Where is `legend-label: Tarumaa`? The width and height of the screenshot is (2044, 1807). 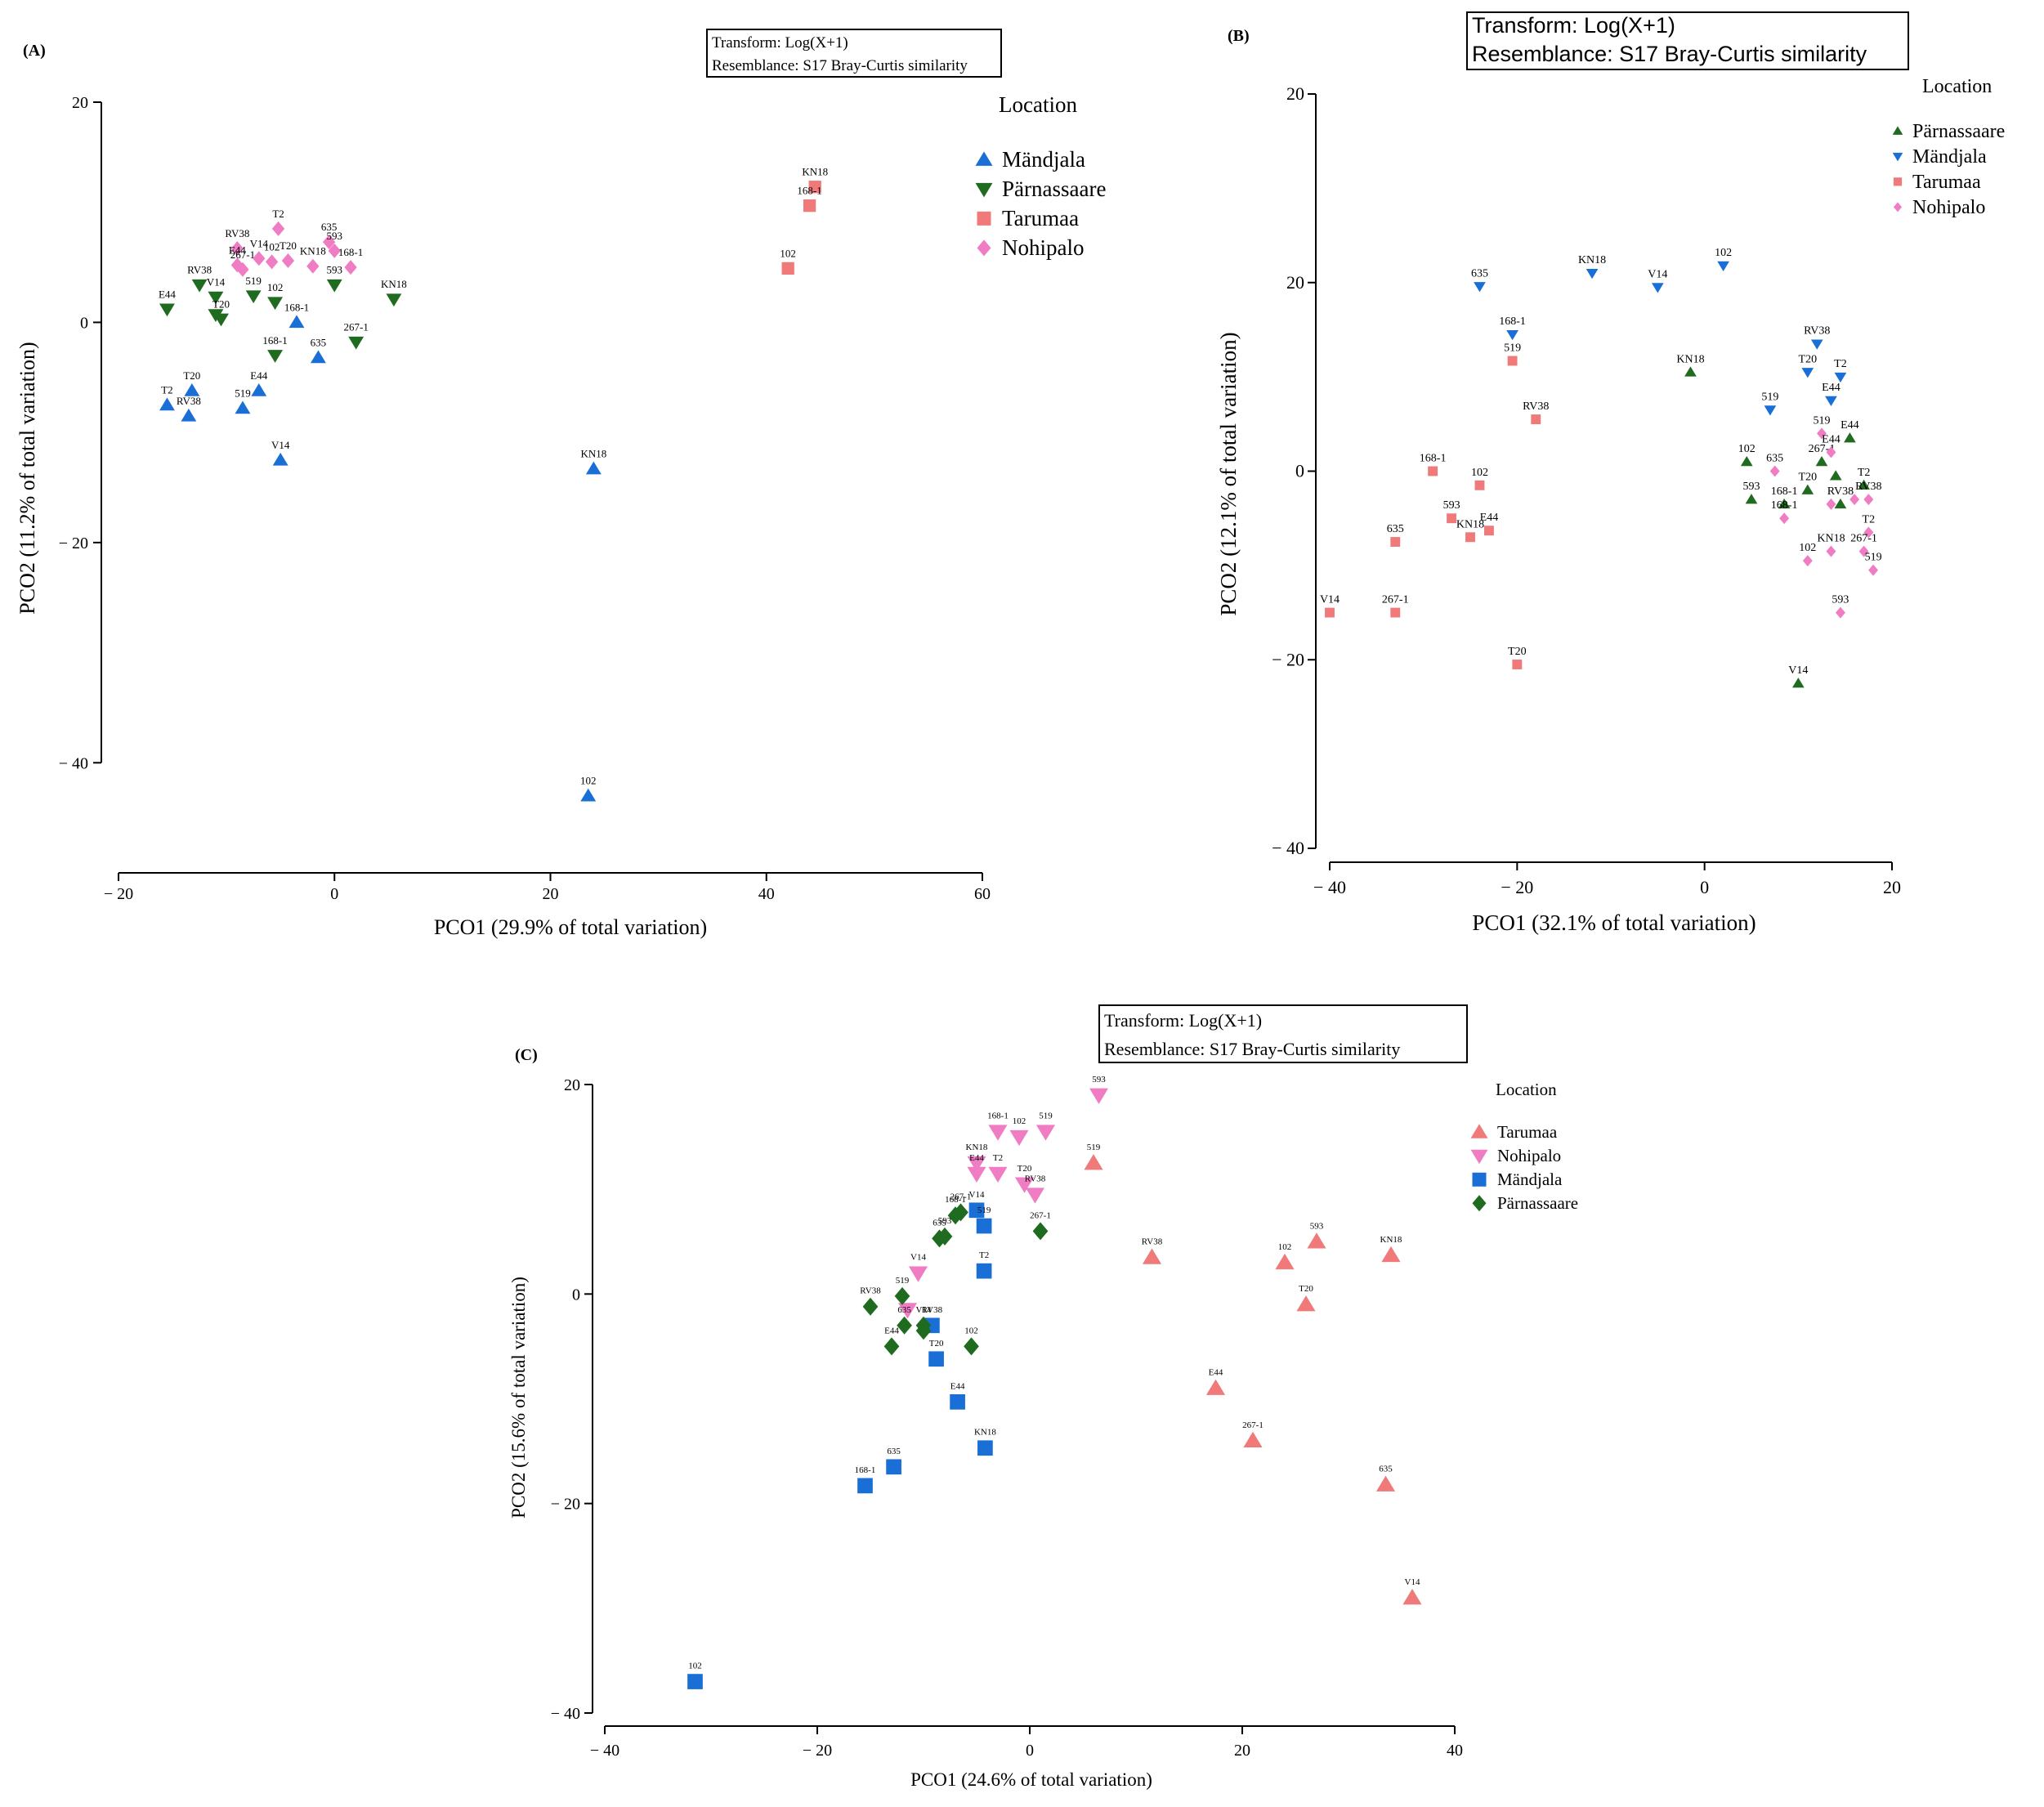 legend-label: Tarumaa is located at coordinates (1040, 218).